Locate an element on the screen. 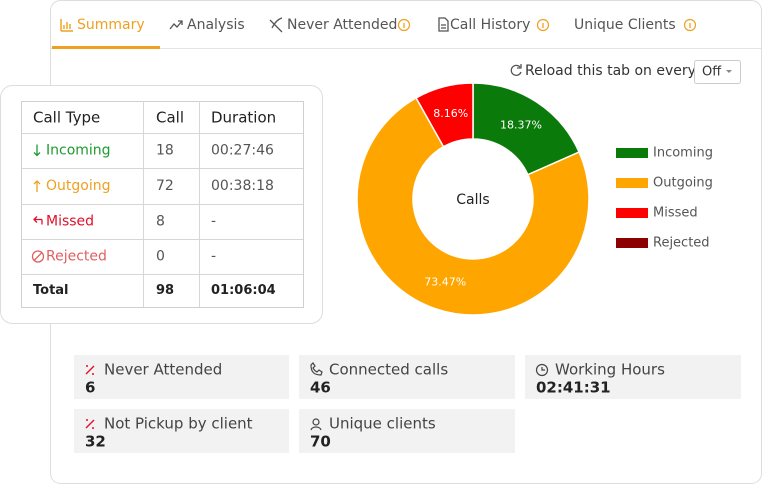 The image size is (763, 485). table-header: Call Type is located at coordinates (66, 118).